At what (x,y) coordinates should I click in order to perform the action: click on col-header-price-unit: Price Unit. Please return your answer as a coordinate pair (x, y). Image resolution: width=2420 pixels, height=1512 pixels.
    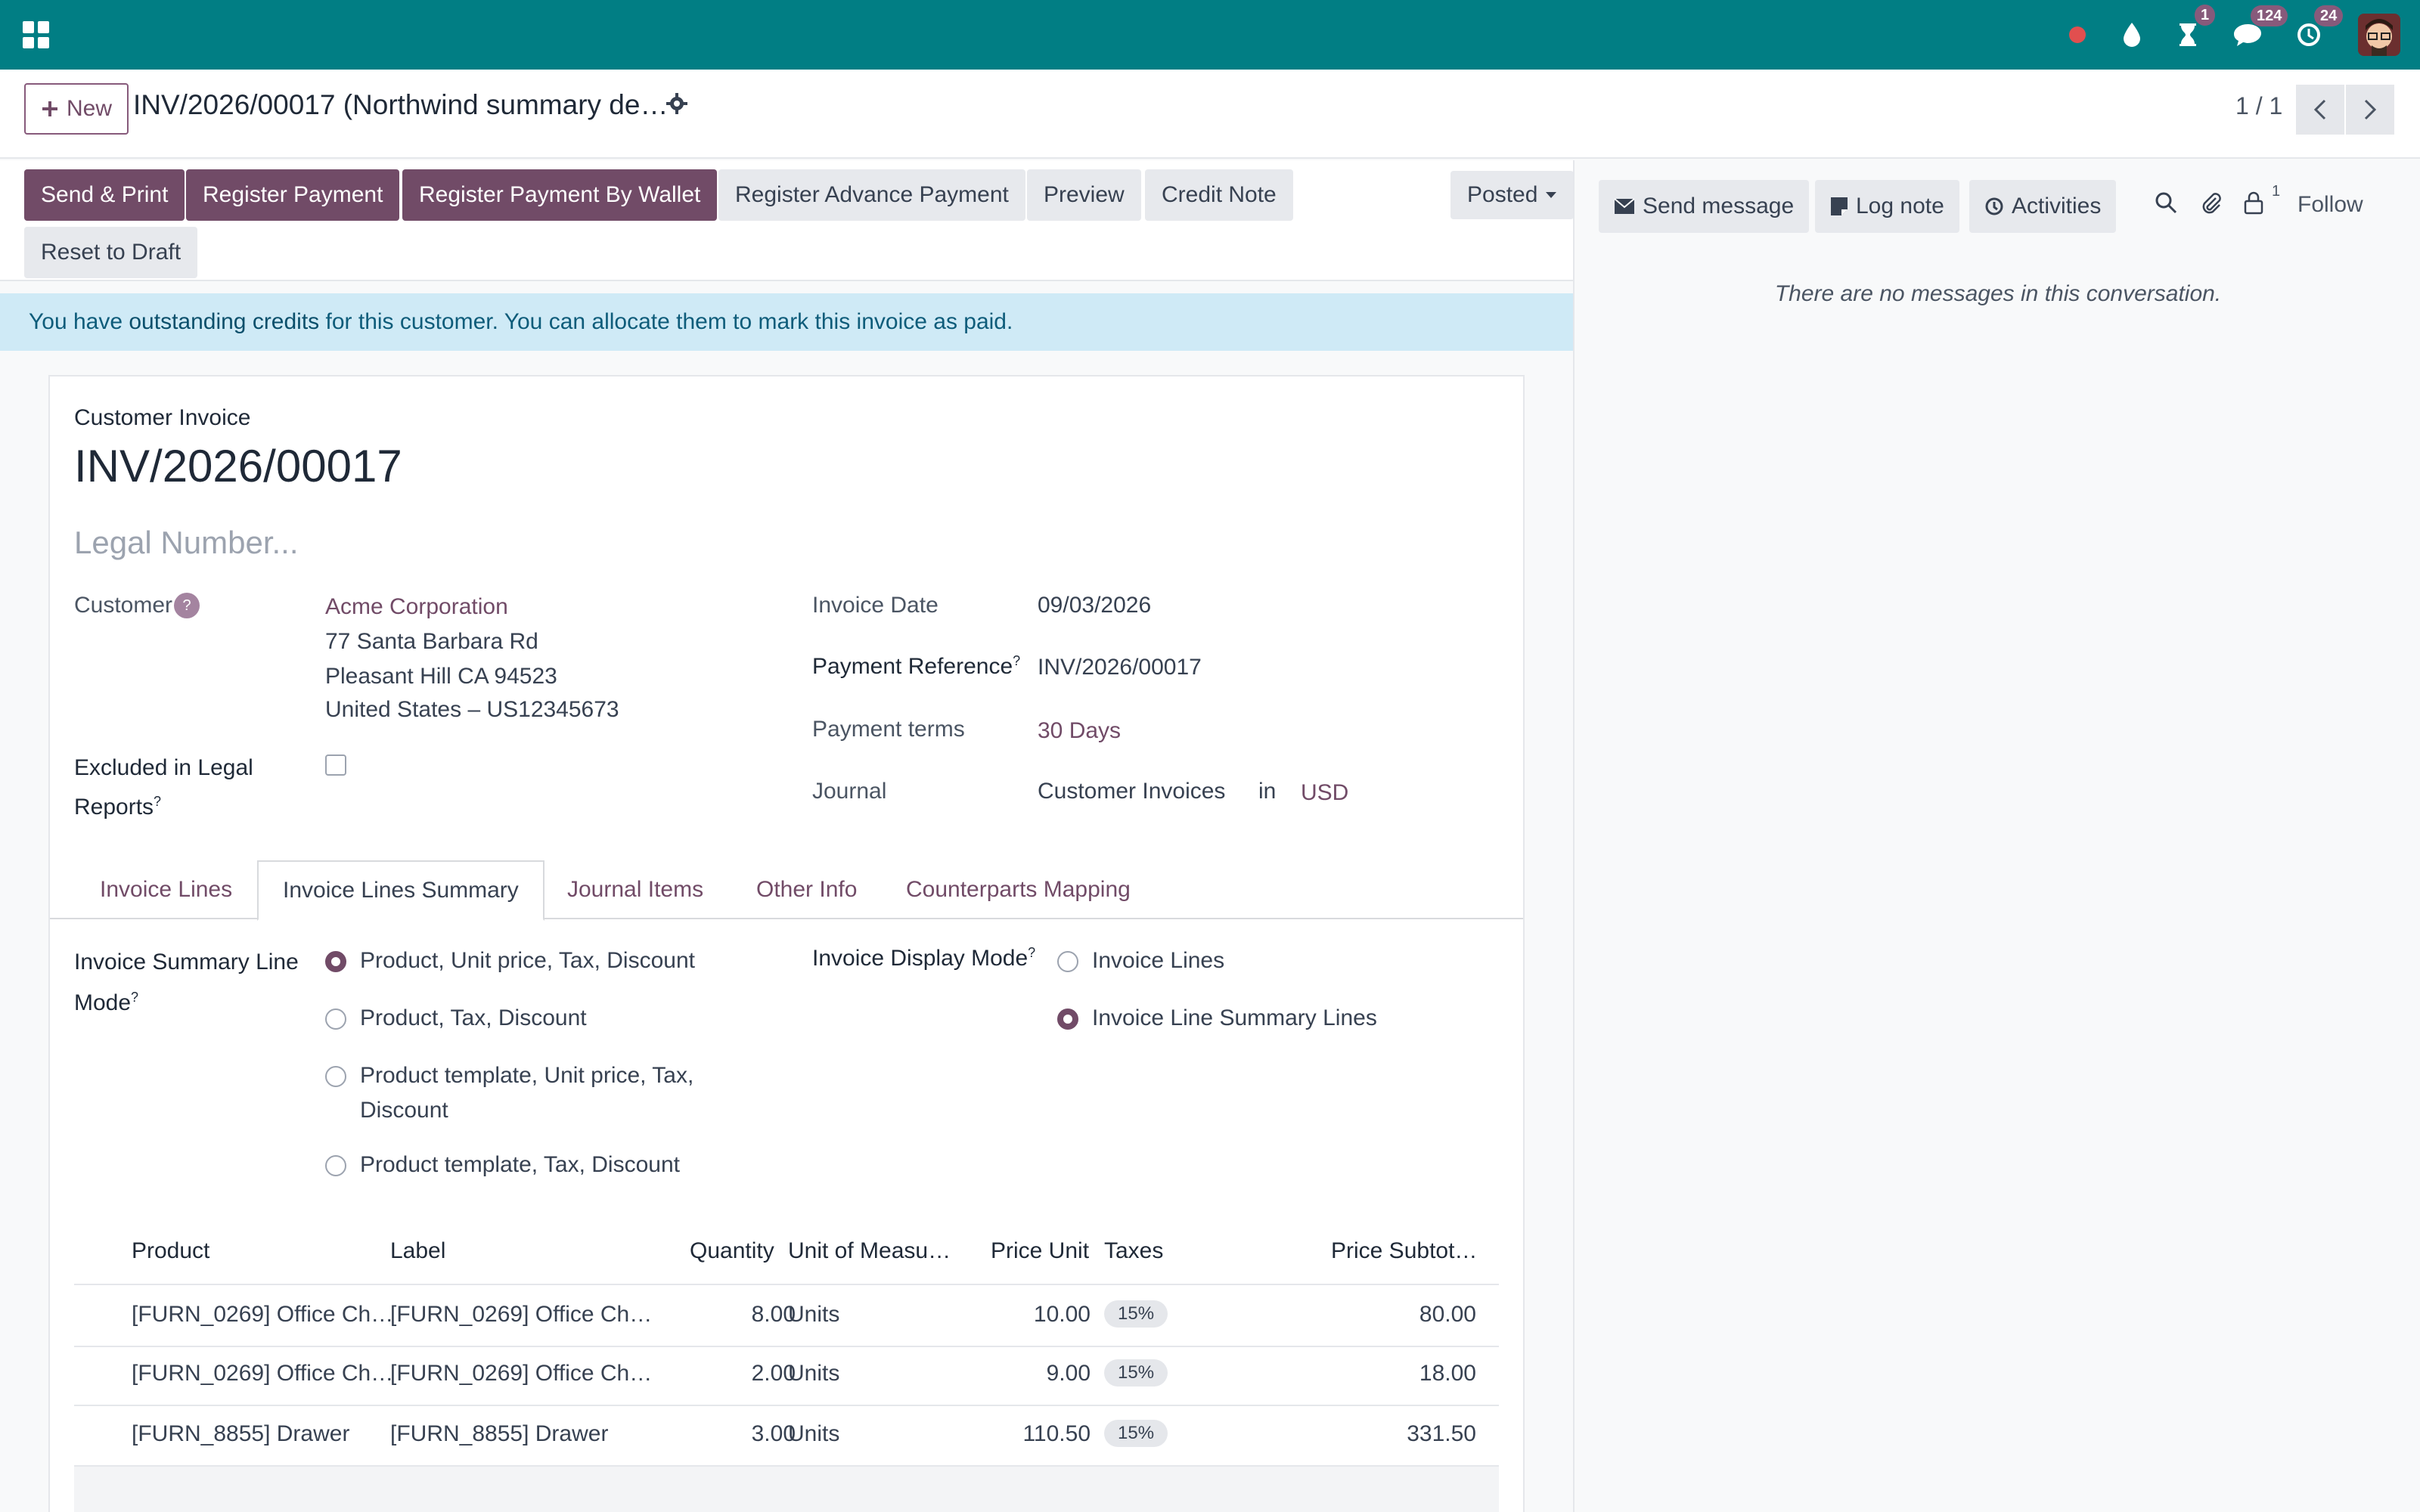
    Looking at the image, I should click on (1040, 1250).